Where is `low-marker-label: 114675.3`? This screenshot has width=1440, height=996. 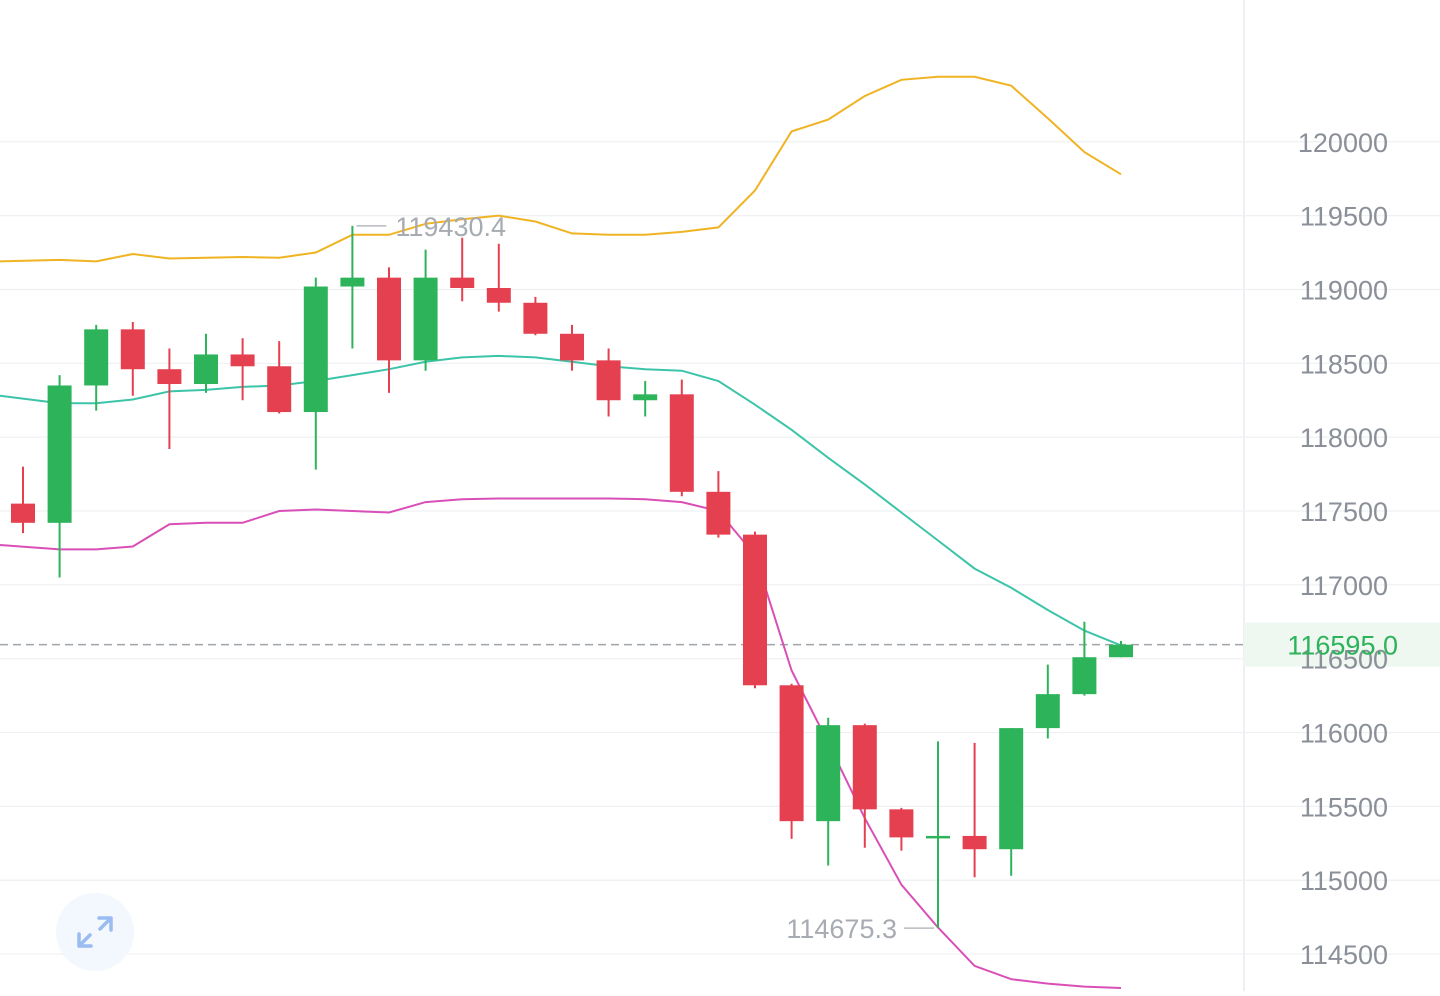
low-marker-label: 114675.3 is located at coordinates (841, 929).